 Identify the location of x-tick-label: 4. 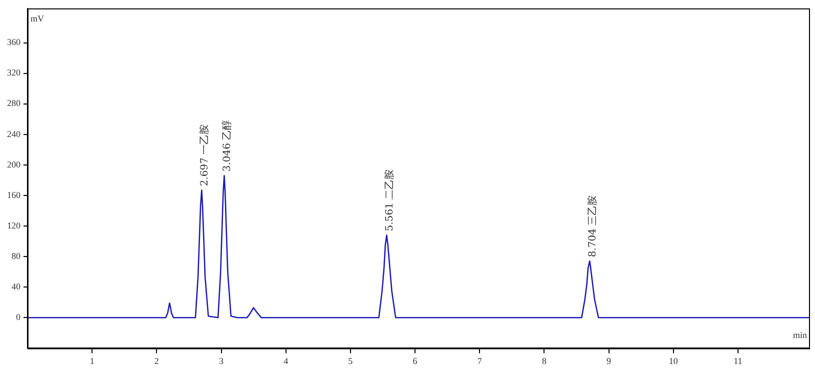
(286, 361).